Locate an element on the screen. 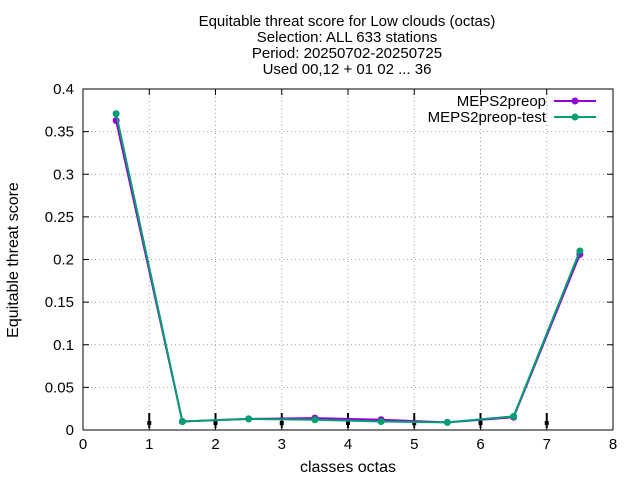 This screenshot has height=480, width=640. y-tick-label: 0.35 is located at coordinates (59, 132).